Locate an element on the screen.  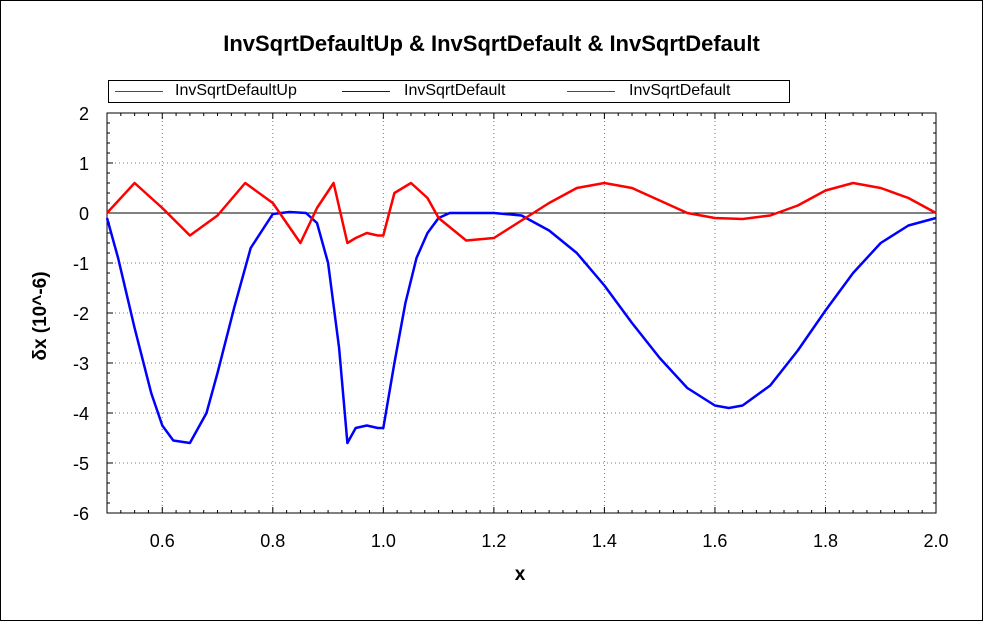
x-tick-label: 1.2 is located at coordinates (493, 541).